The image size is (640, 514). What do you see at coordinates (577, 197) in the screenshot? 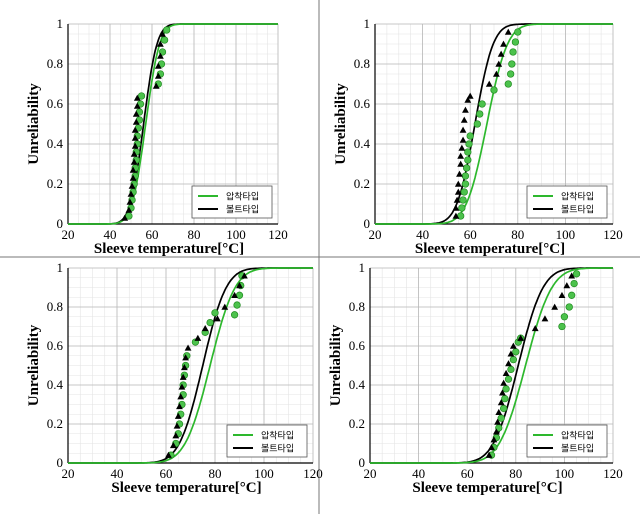
I see `legend-label-crimp: 압착타입` at bounding box center [577, 197].